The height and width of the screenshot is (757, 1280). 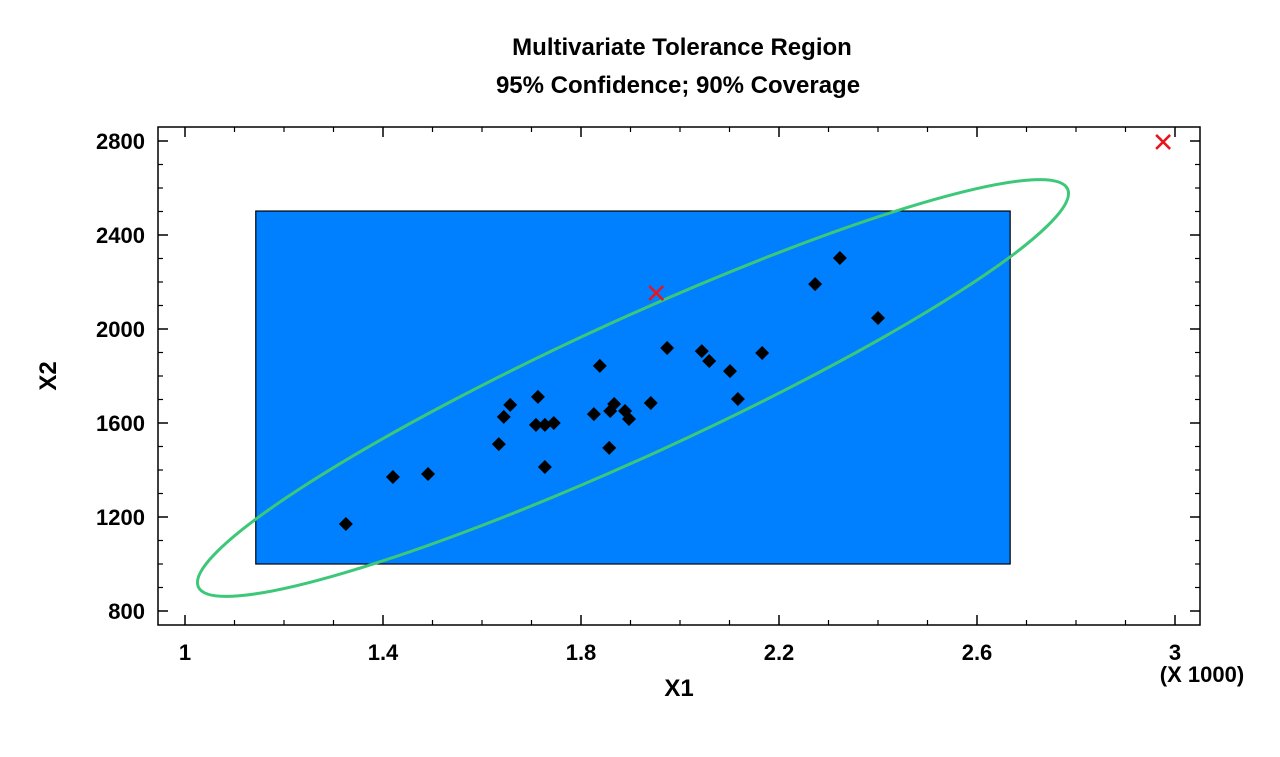 I want to click on x-axis-label: X1, so click(x=678, y=688).